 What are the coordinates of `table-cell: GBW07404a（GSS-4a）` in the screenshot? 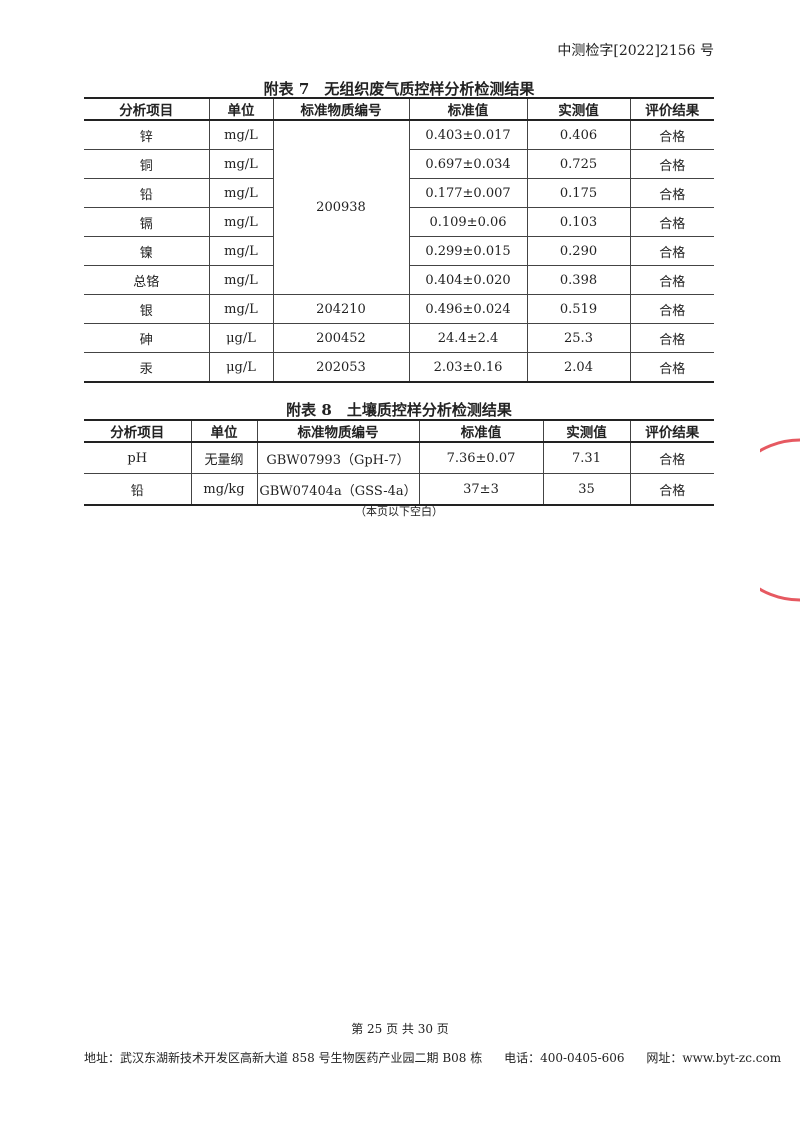 It's located at (337, 489).